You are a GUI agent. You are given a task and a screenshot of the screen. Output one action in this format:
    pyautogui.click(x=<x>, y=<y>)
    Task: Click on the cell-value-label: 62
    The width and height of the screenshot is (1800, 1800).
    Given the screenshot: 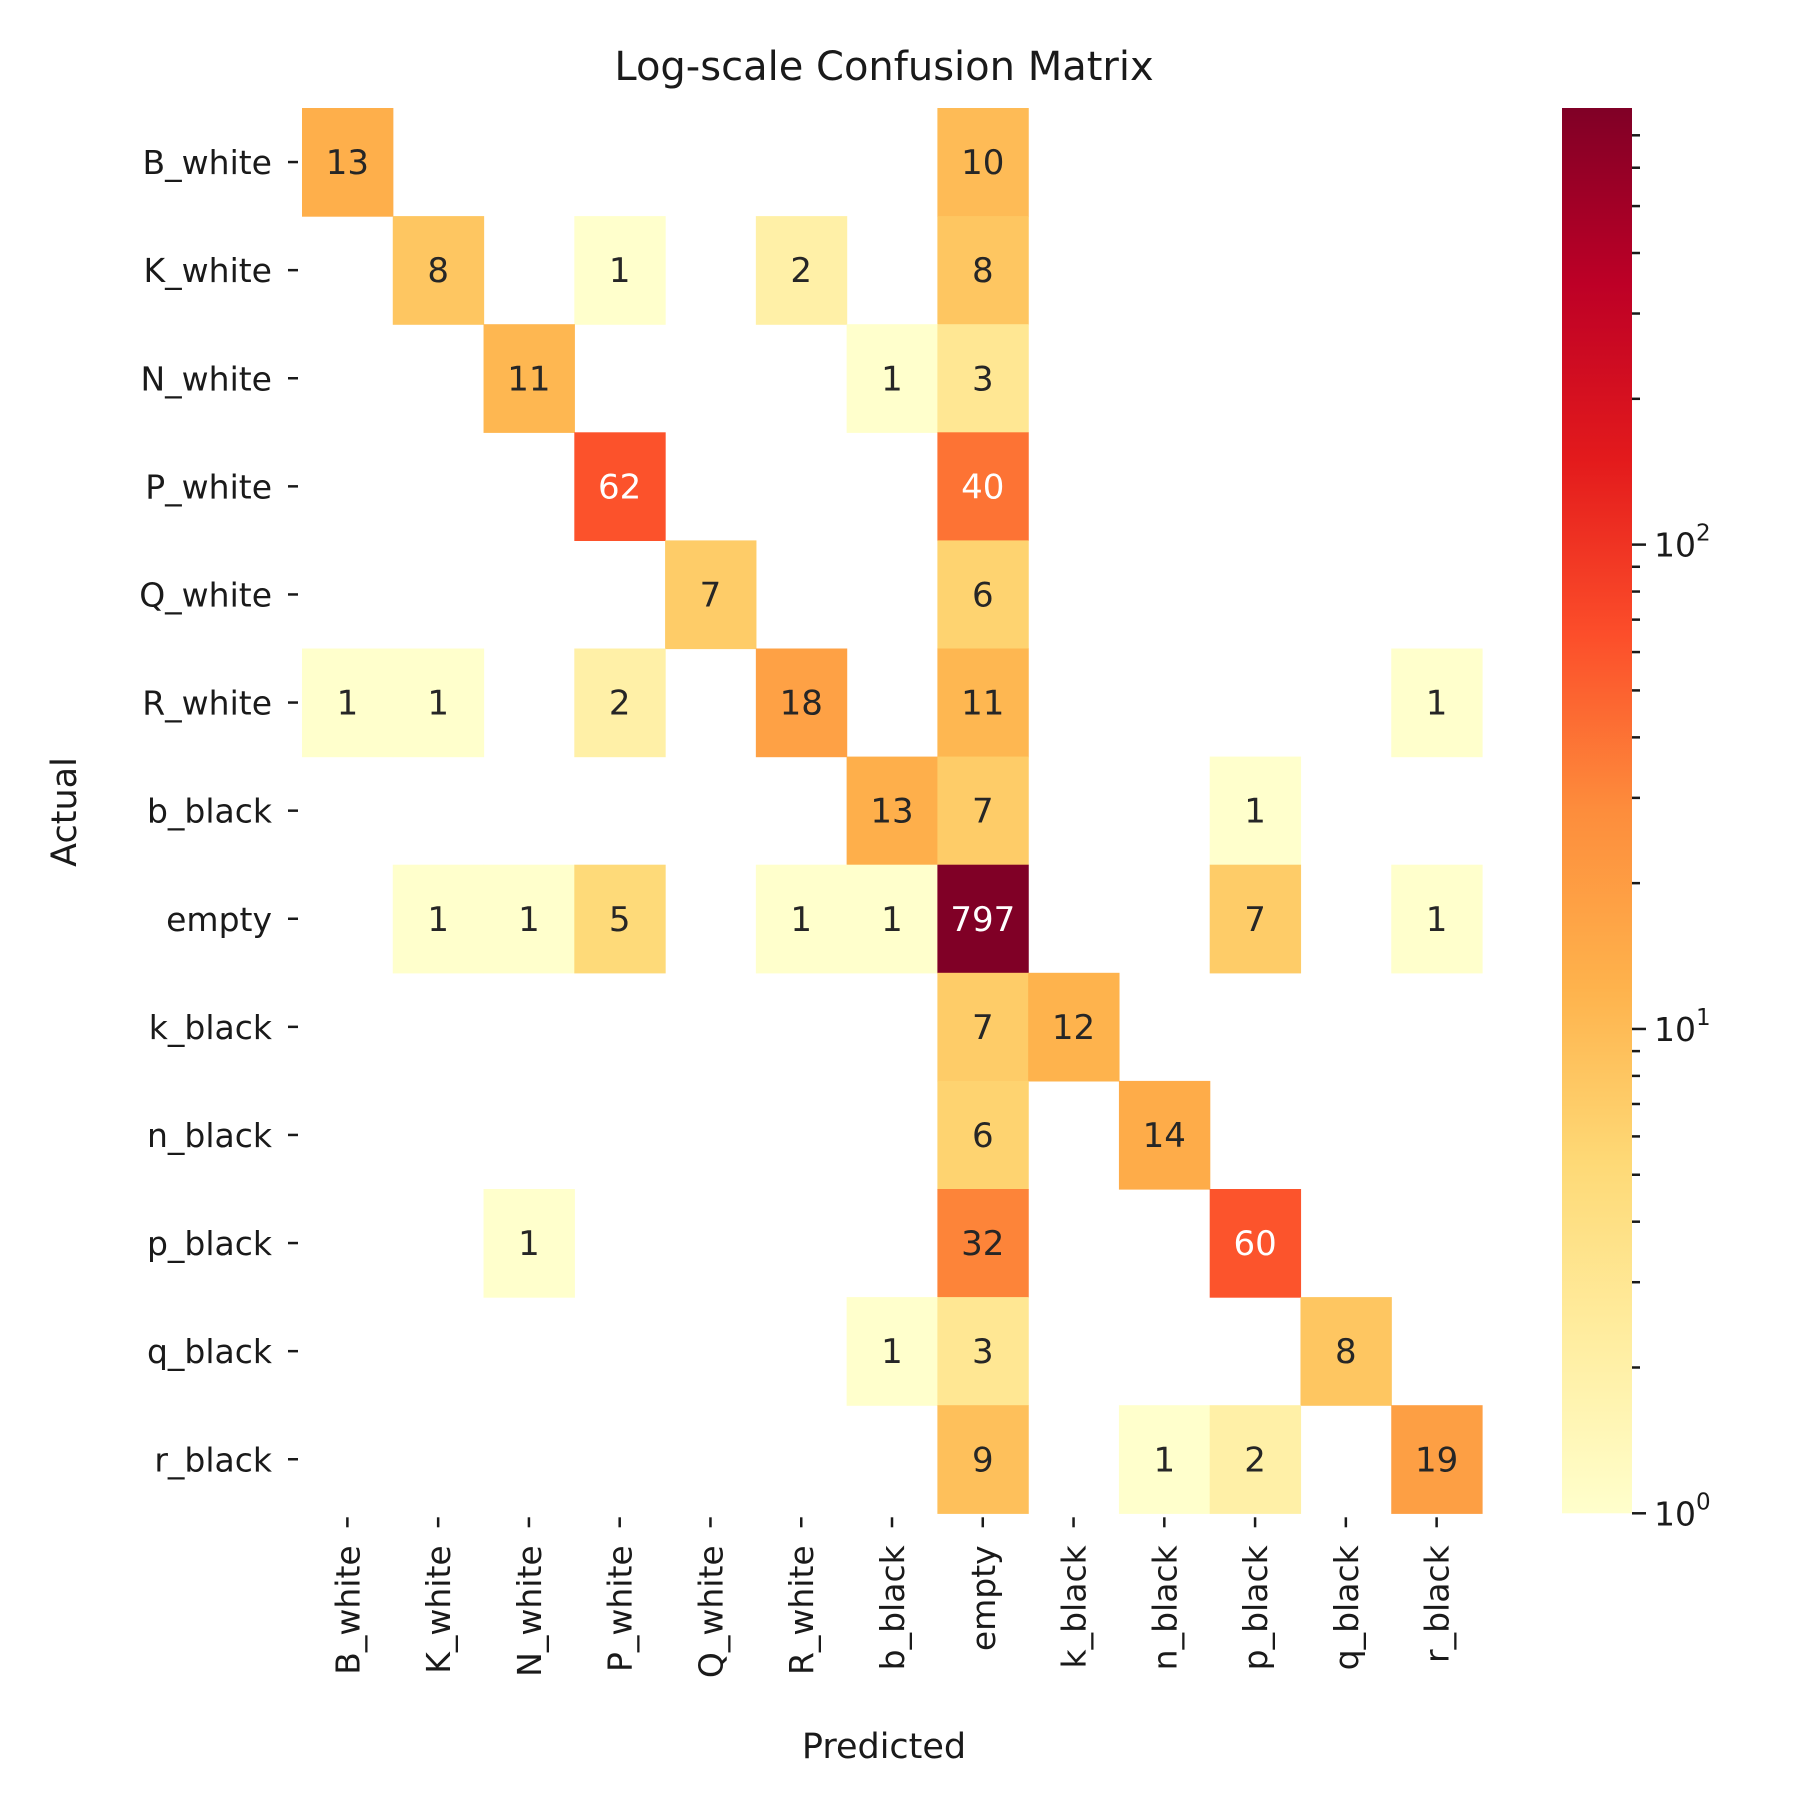 What is the action you would take?
    pyautogui.click(x=619, y=487)
    